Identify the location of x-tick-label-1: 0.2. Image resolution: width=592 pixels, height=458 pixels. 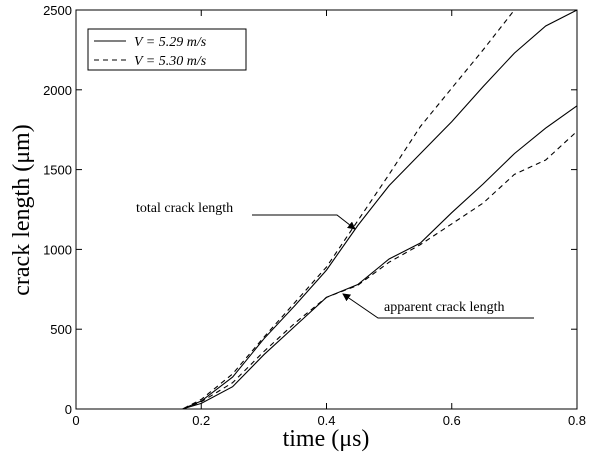
(201, 420).